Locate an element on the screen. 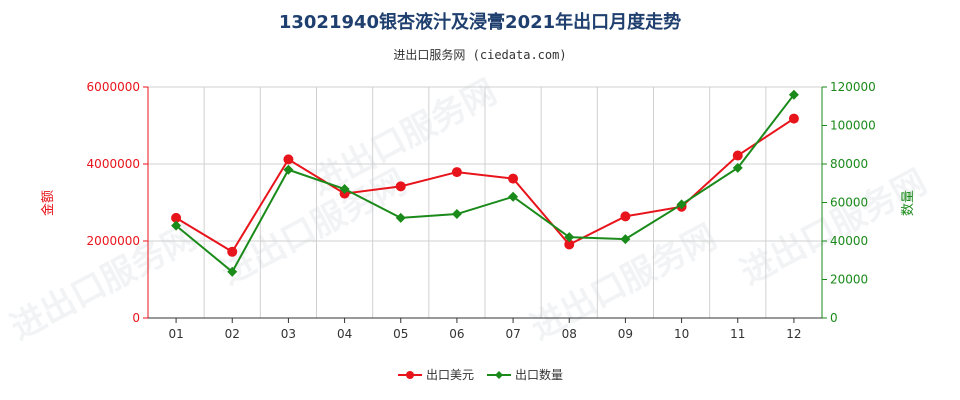  right-tick-label: 40000 is located at coordinates (849, 241).